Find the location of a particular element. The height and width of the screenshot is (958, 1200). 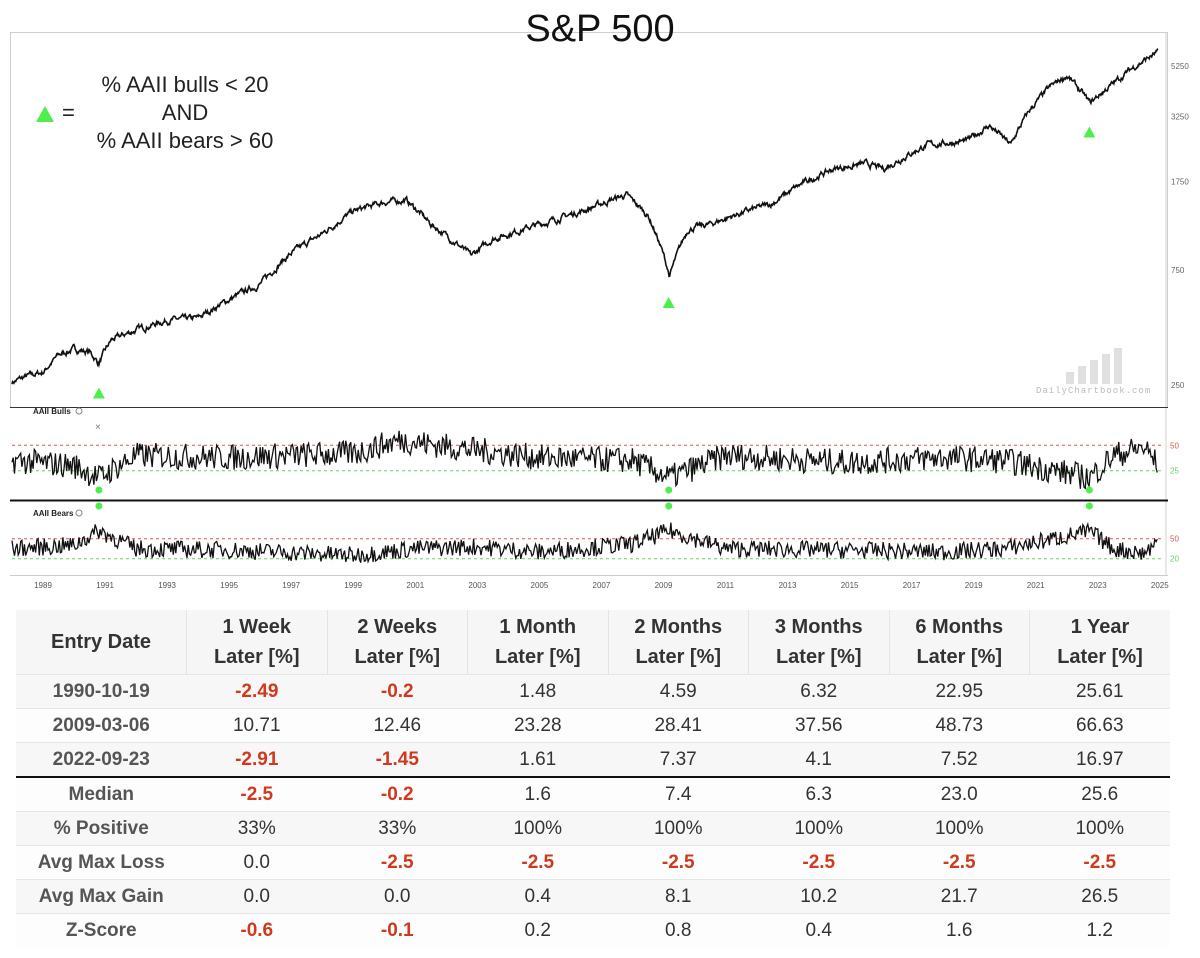

table-cell: 7.4 is located at coordinates (678, 794).